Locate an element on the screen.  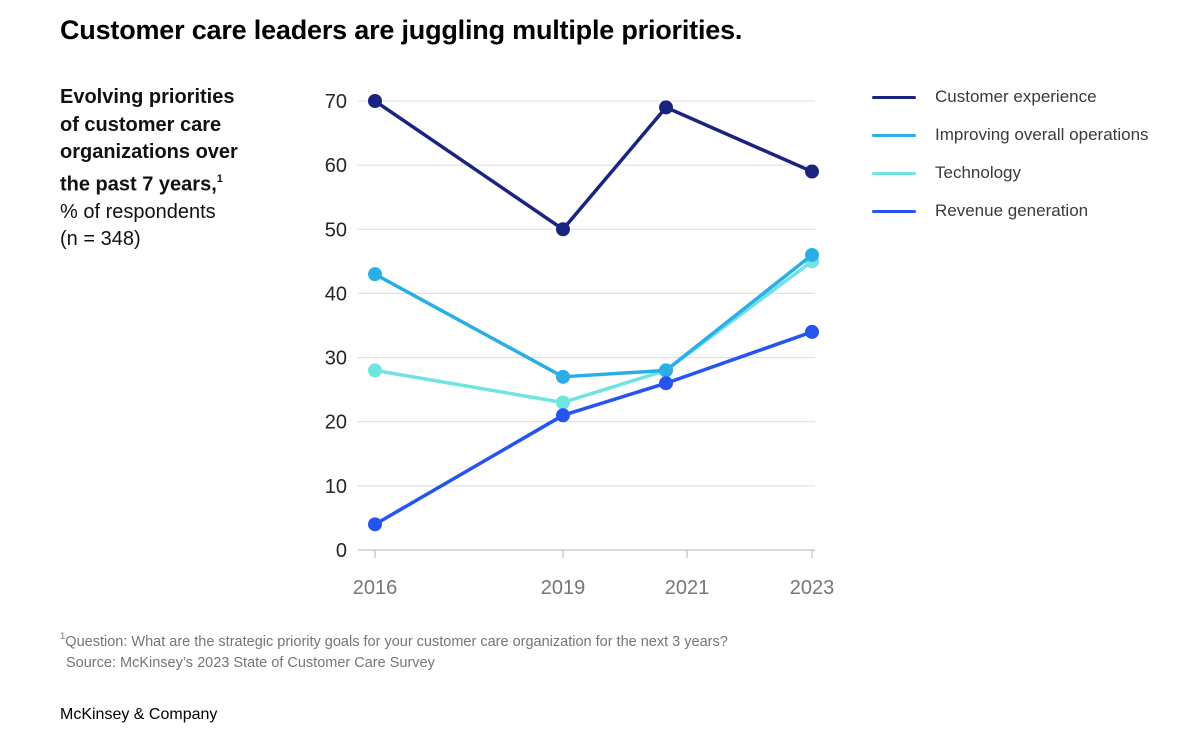
subtitle-line: Evolving priorities is located at coordinates (147, 97).